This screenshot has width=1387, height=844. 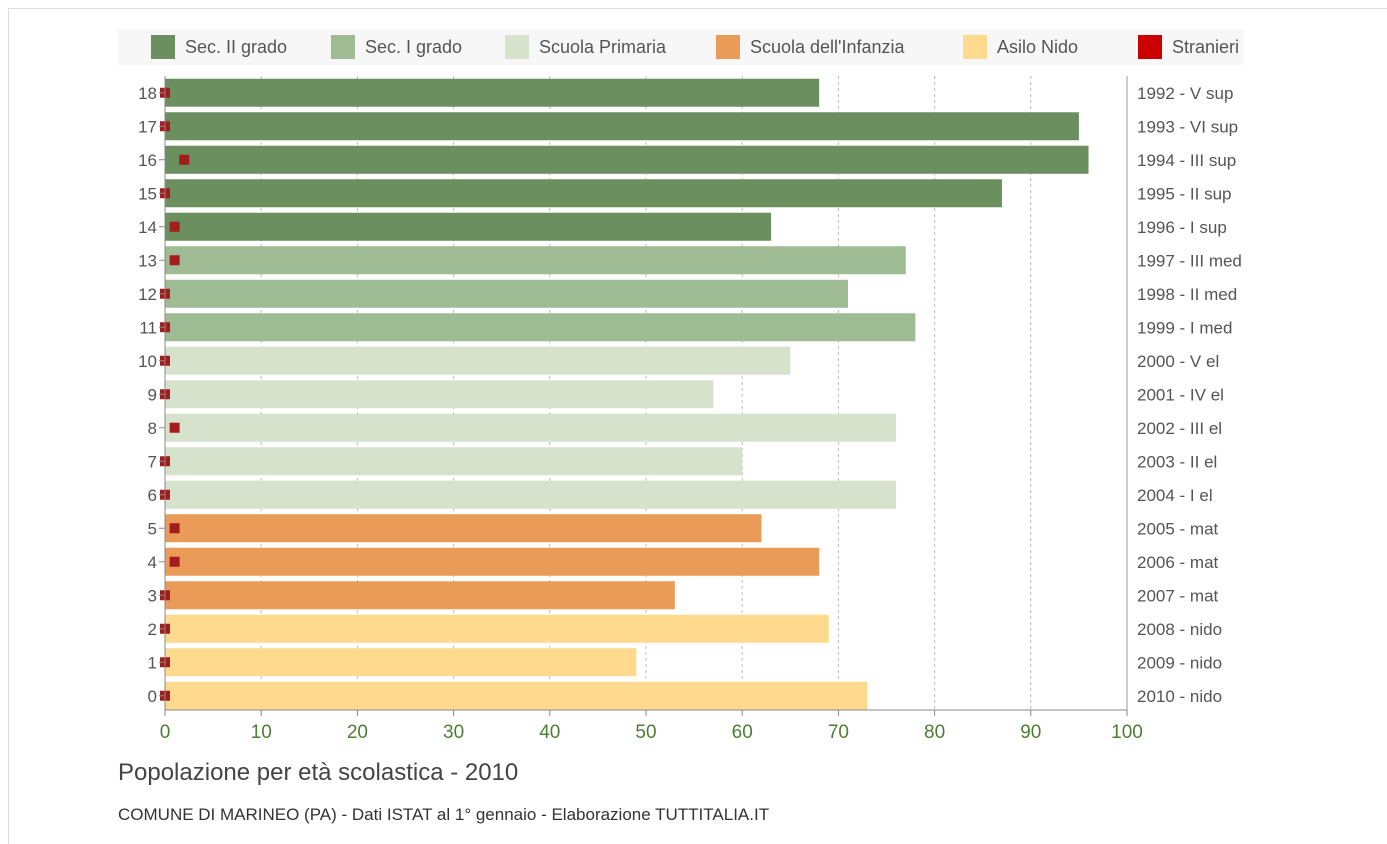 What do you see at coordinates (318, 772) in the screenshot?
I see `chart-title: Popolazione per età scolastica - 2010` at bounding box center [318, 772].